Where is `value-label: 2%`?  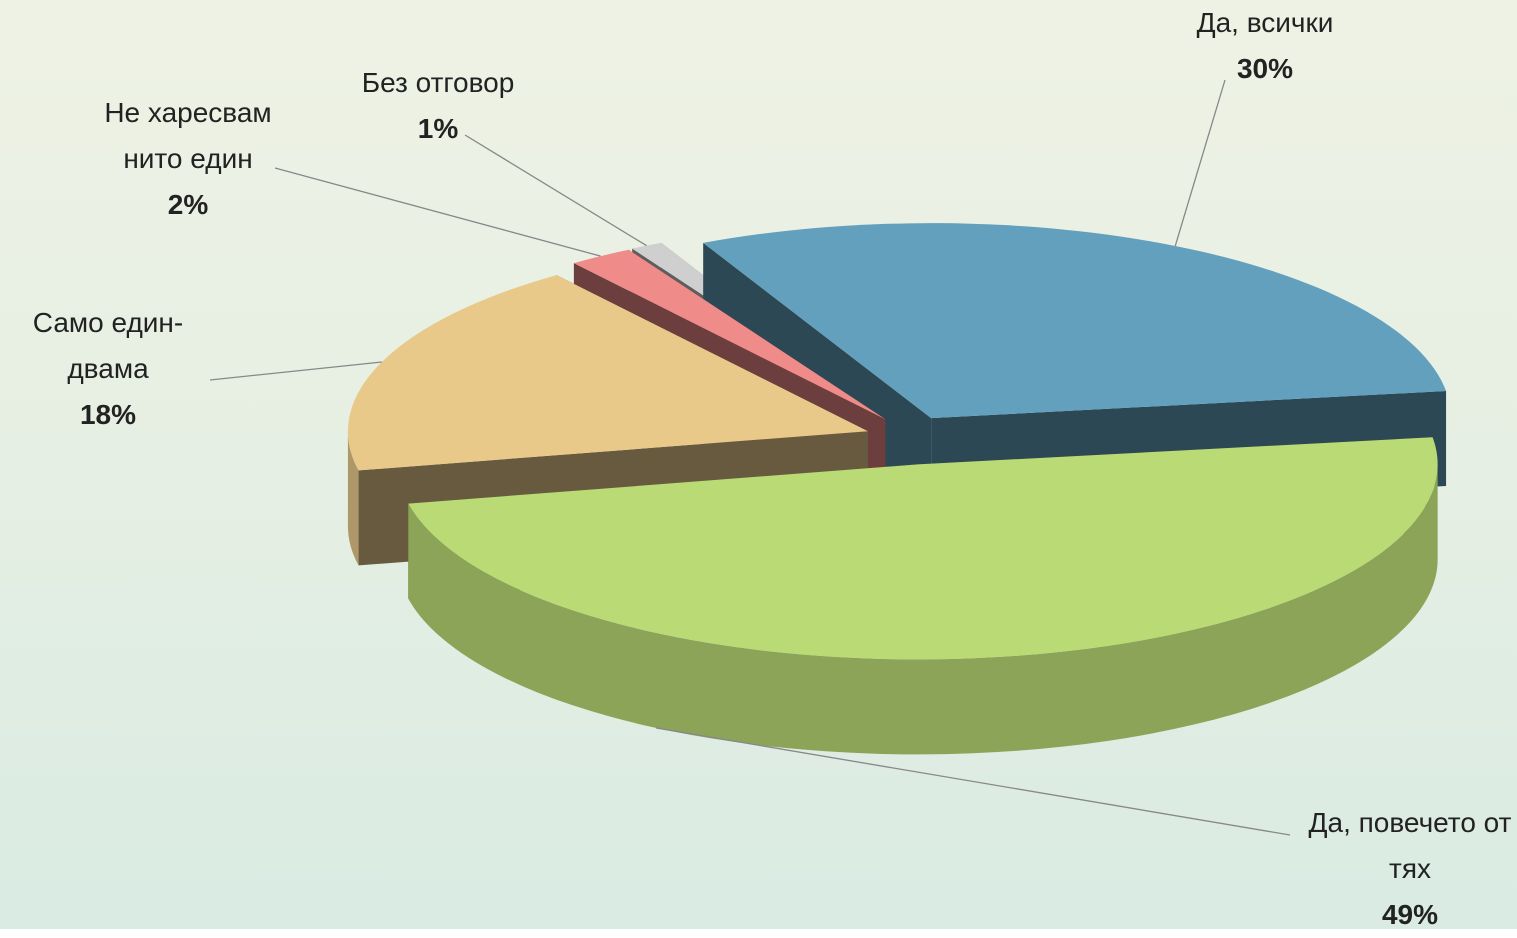 value-label: 2% is located at coordinates (188, 204).